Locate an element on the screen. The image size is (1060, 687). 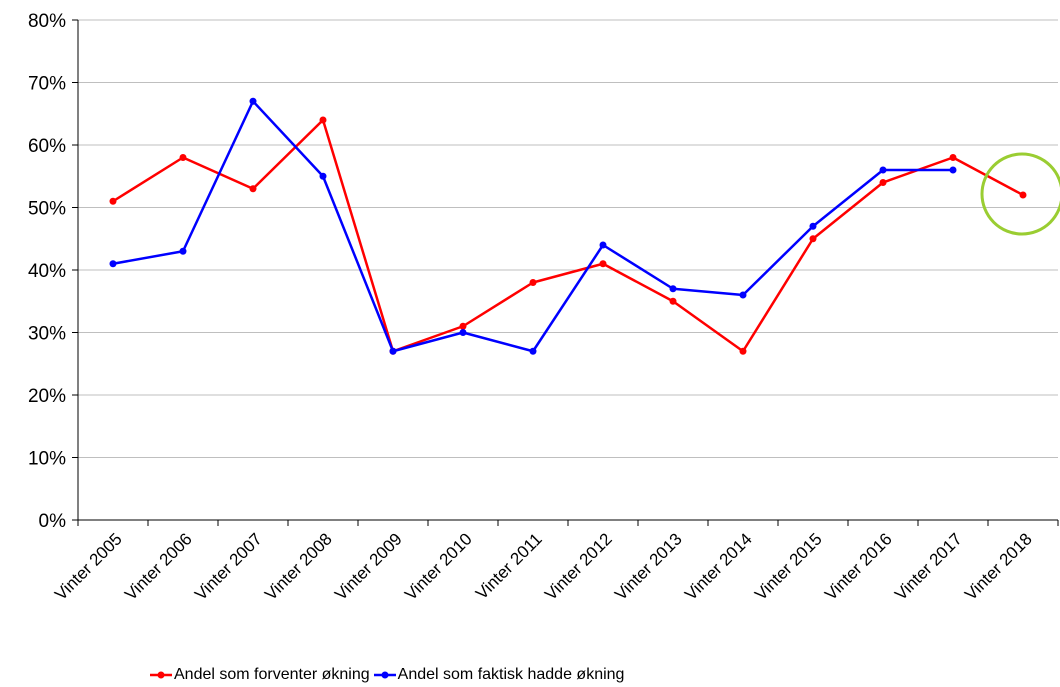
x-tick-label: Vinter 2007 is located at coordinates (228, 566).